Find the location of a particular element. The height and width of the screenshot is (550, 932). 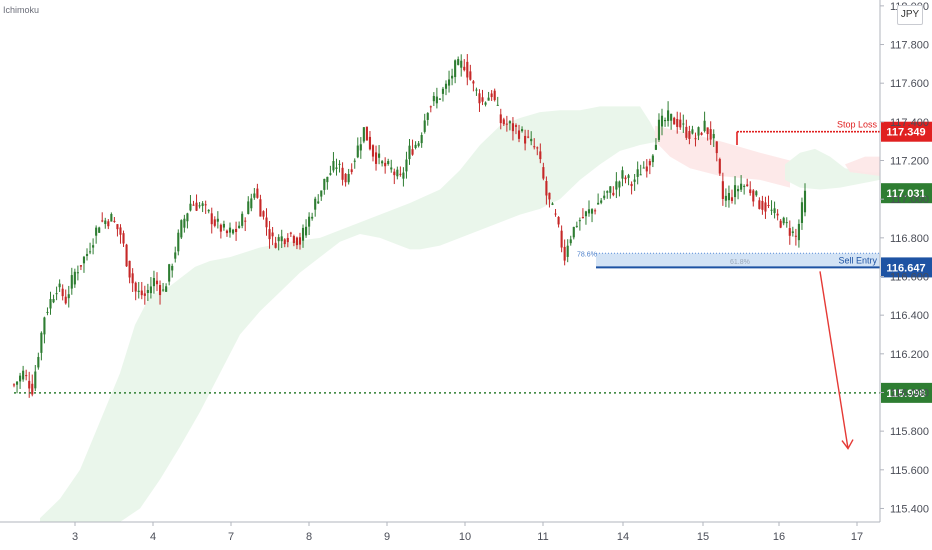

x-tick-label: 4 is located at coordinates (153, 537).